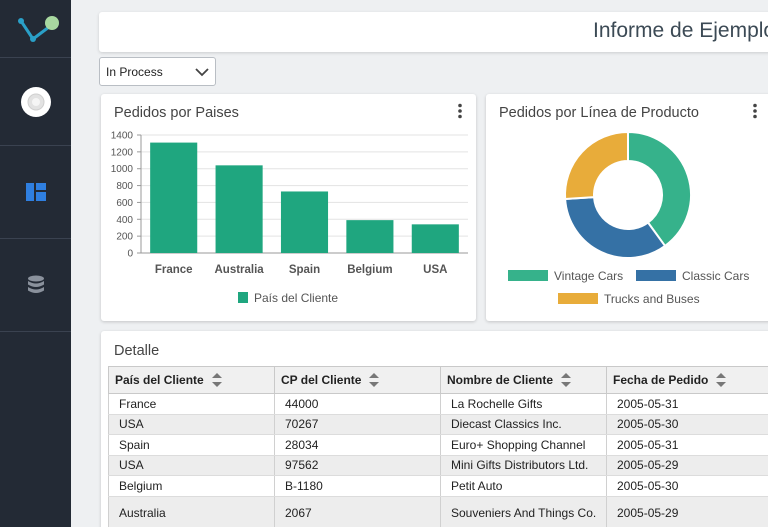 The image size is (768, 527). What do you see at coordinates (500, 379) in the screenshot?
I see `column-header-label: Nombre de Cliente` at bounding box center [500, 379].